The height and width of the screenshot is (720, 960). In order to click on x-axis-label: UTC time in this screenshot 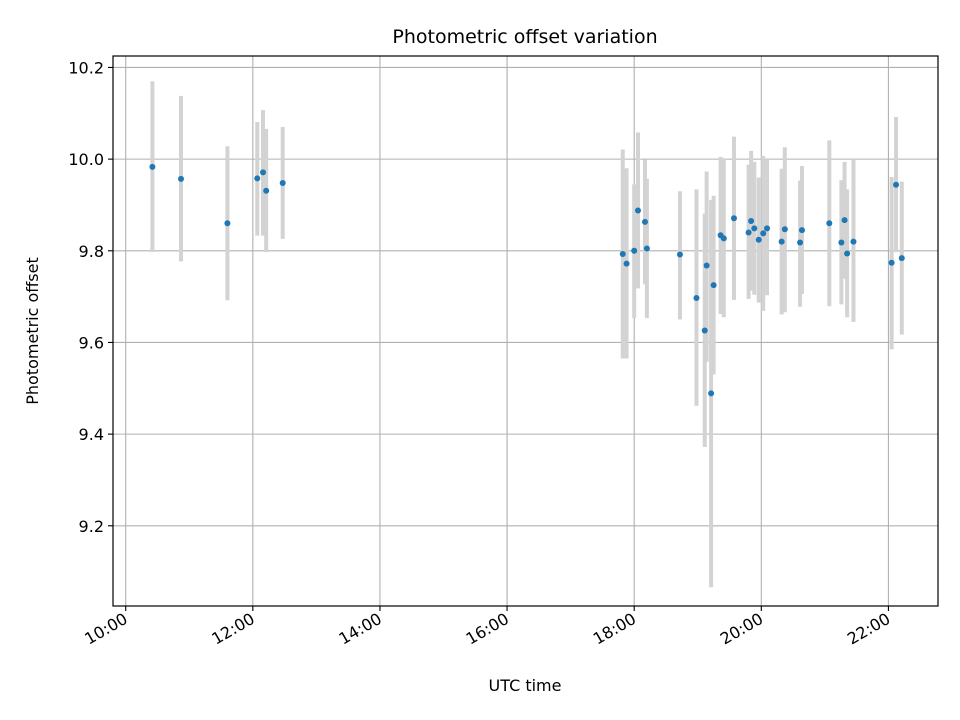, I will do `click(525, 685)`.